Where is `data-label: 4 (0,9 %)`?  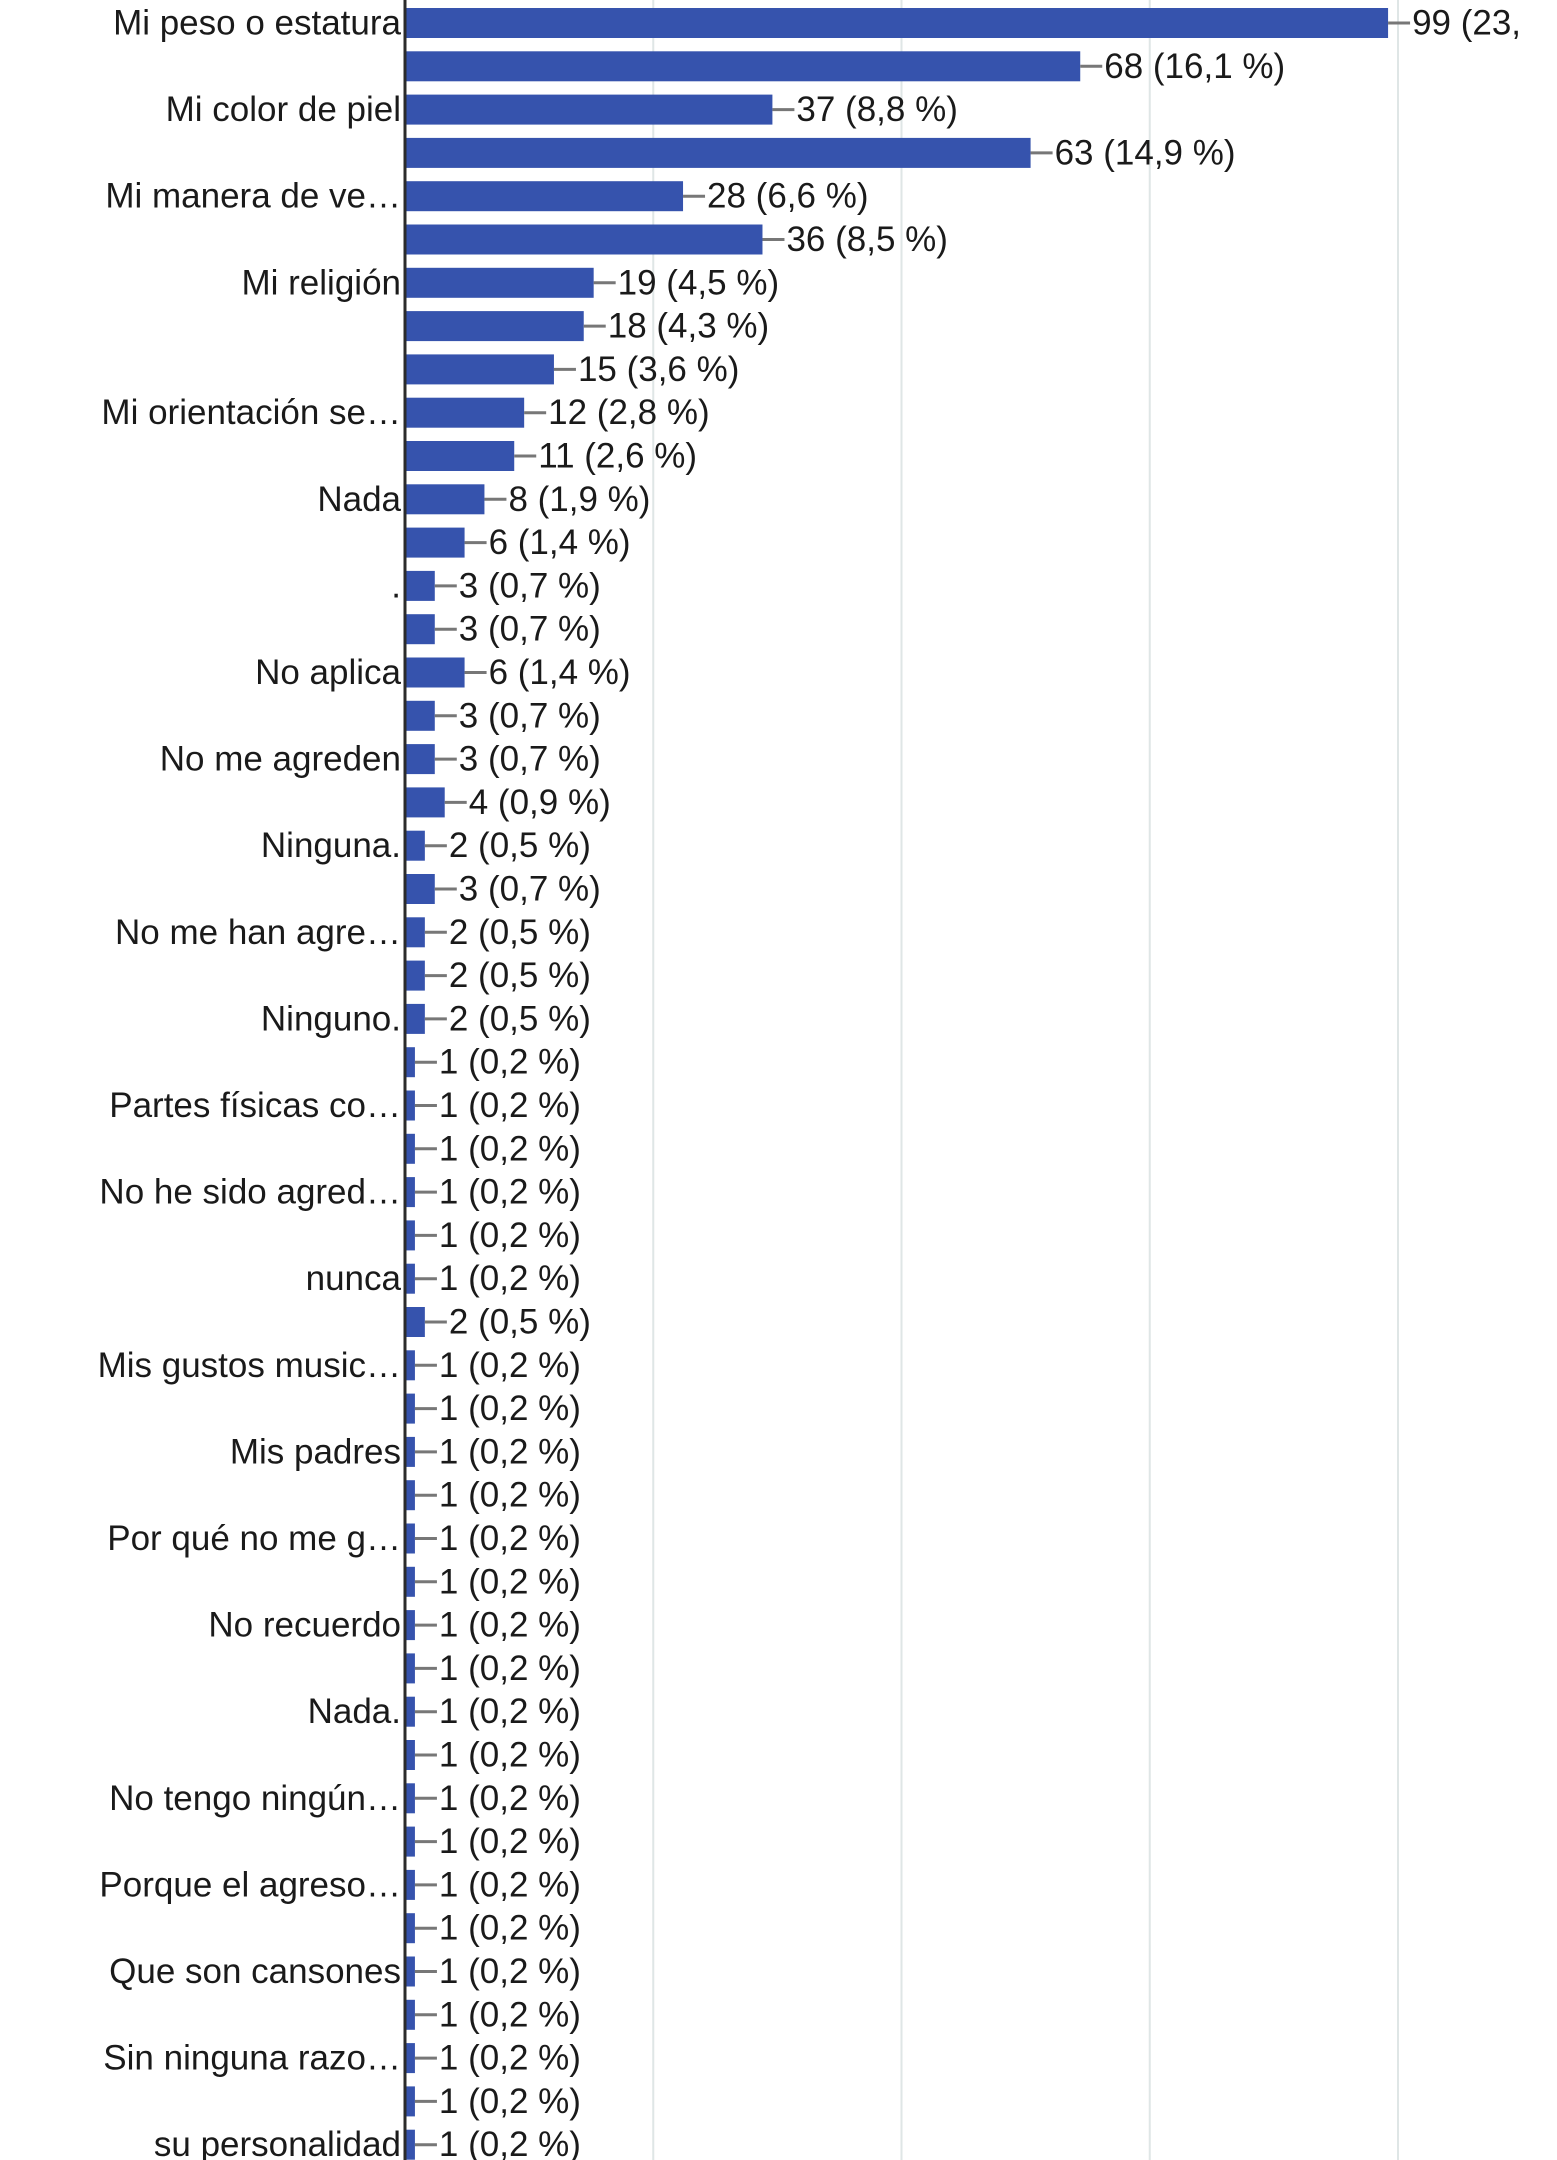
data-label: 4 (0,9 %) is located at coordinates (540, 802).